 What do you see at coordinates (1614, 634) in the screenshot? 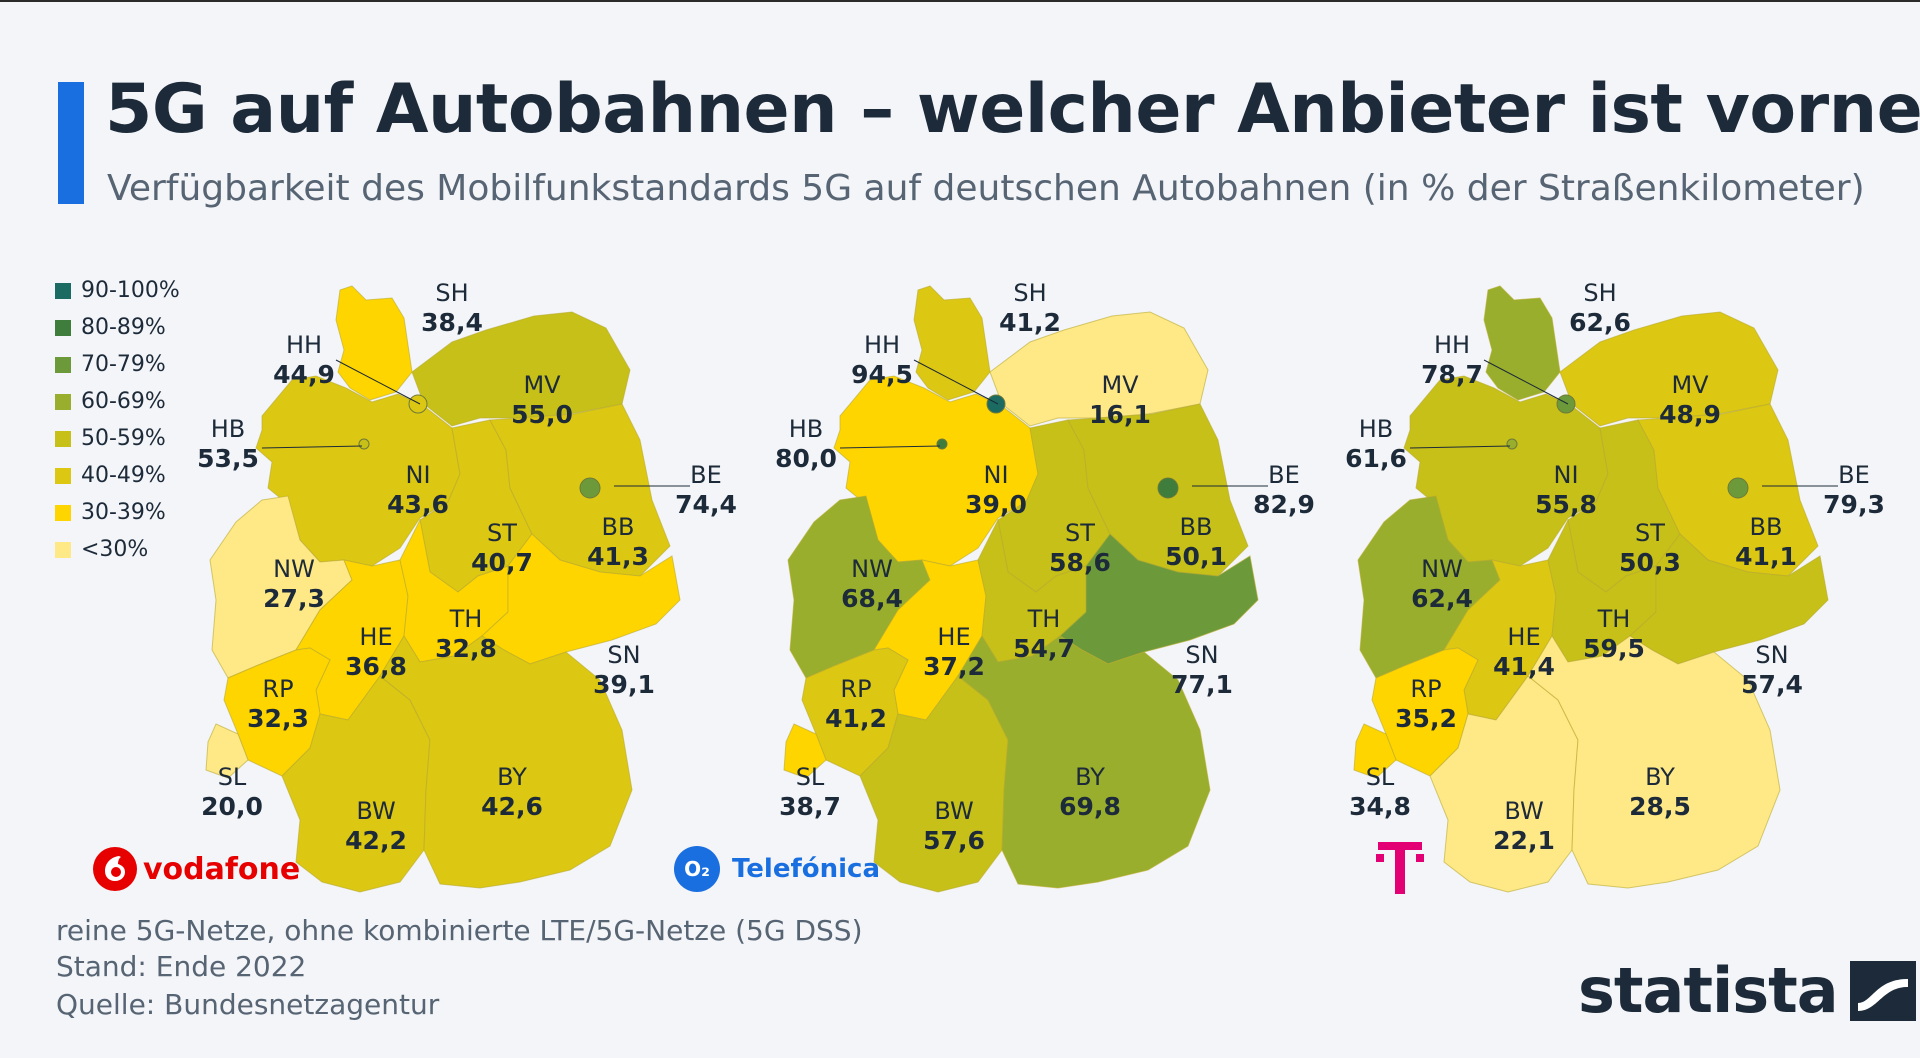
I see `region-label-th: TH 59,5` at bounding box center [1614, 634].